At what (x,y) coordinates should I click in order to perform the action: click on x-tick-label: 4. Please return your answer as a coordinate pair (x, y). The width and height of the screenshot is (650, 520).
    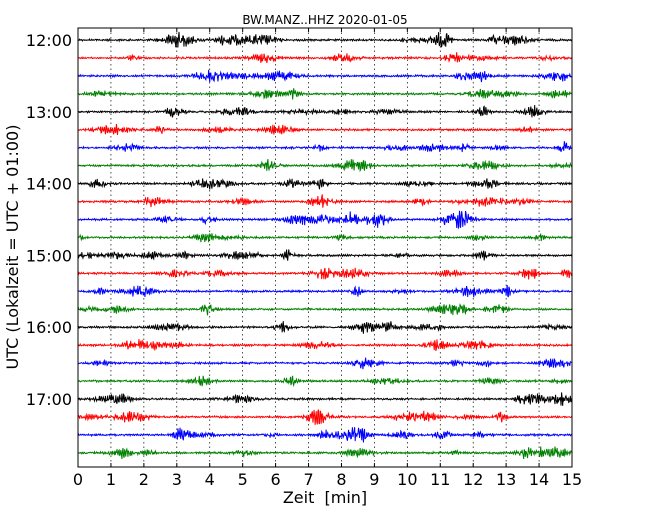
    Looking at the image, I should click on (210, 479).